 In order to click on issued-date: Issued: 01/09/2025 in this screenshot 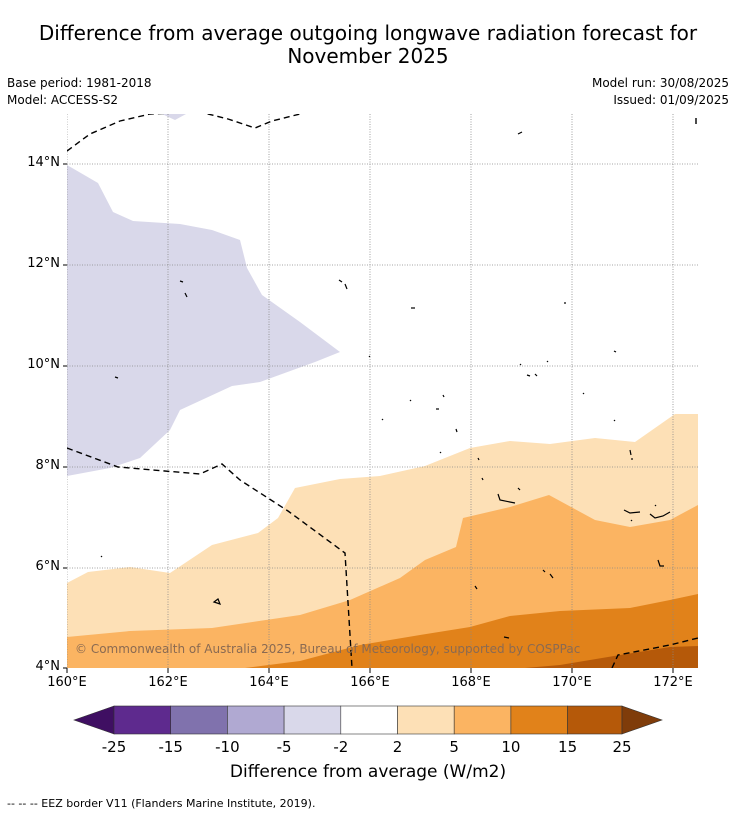, I will do `click(671, 100)`.